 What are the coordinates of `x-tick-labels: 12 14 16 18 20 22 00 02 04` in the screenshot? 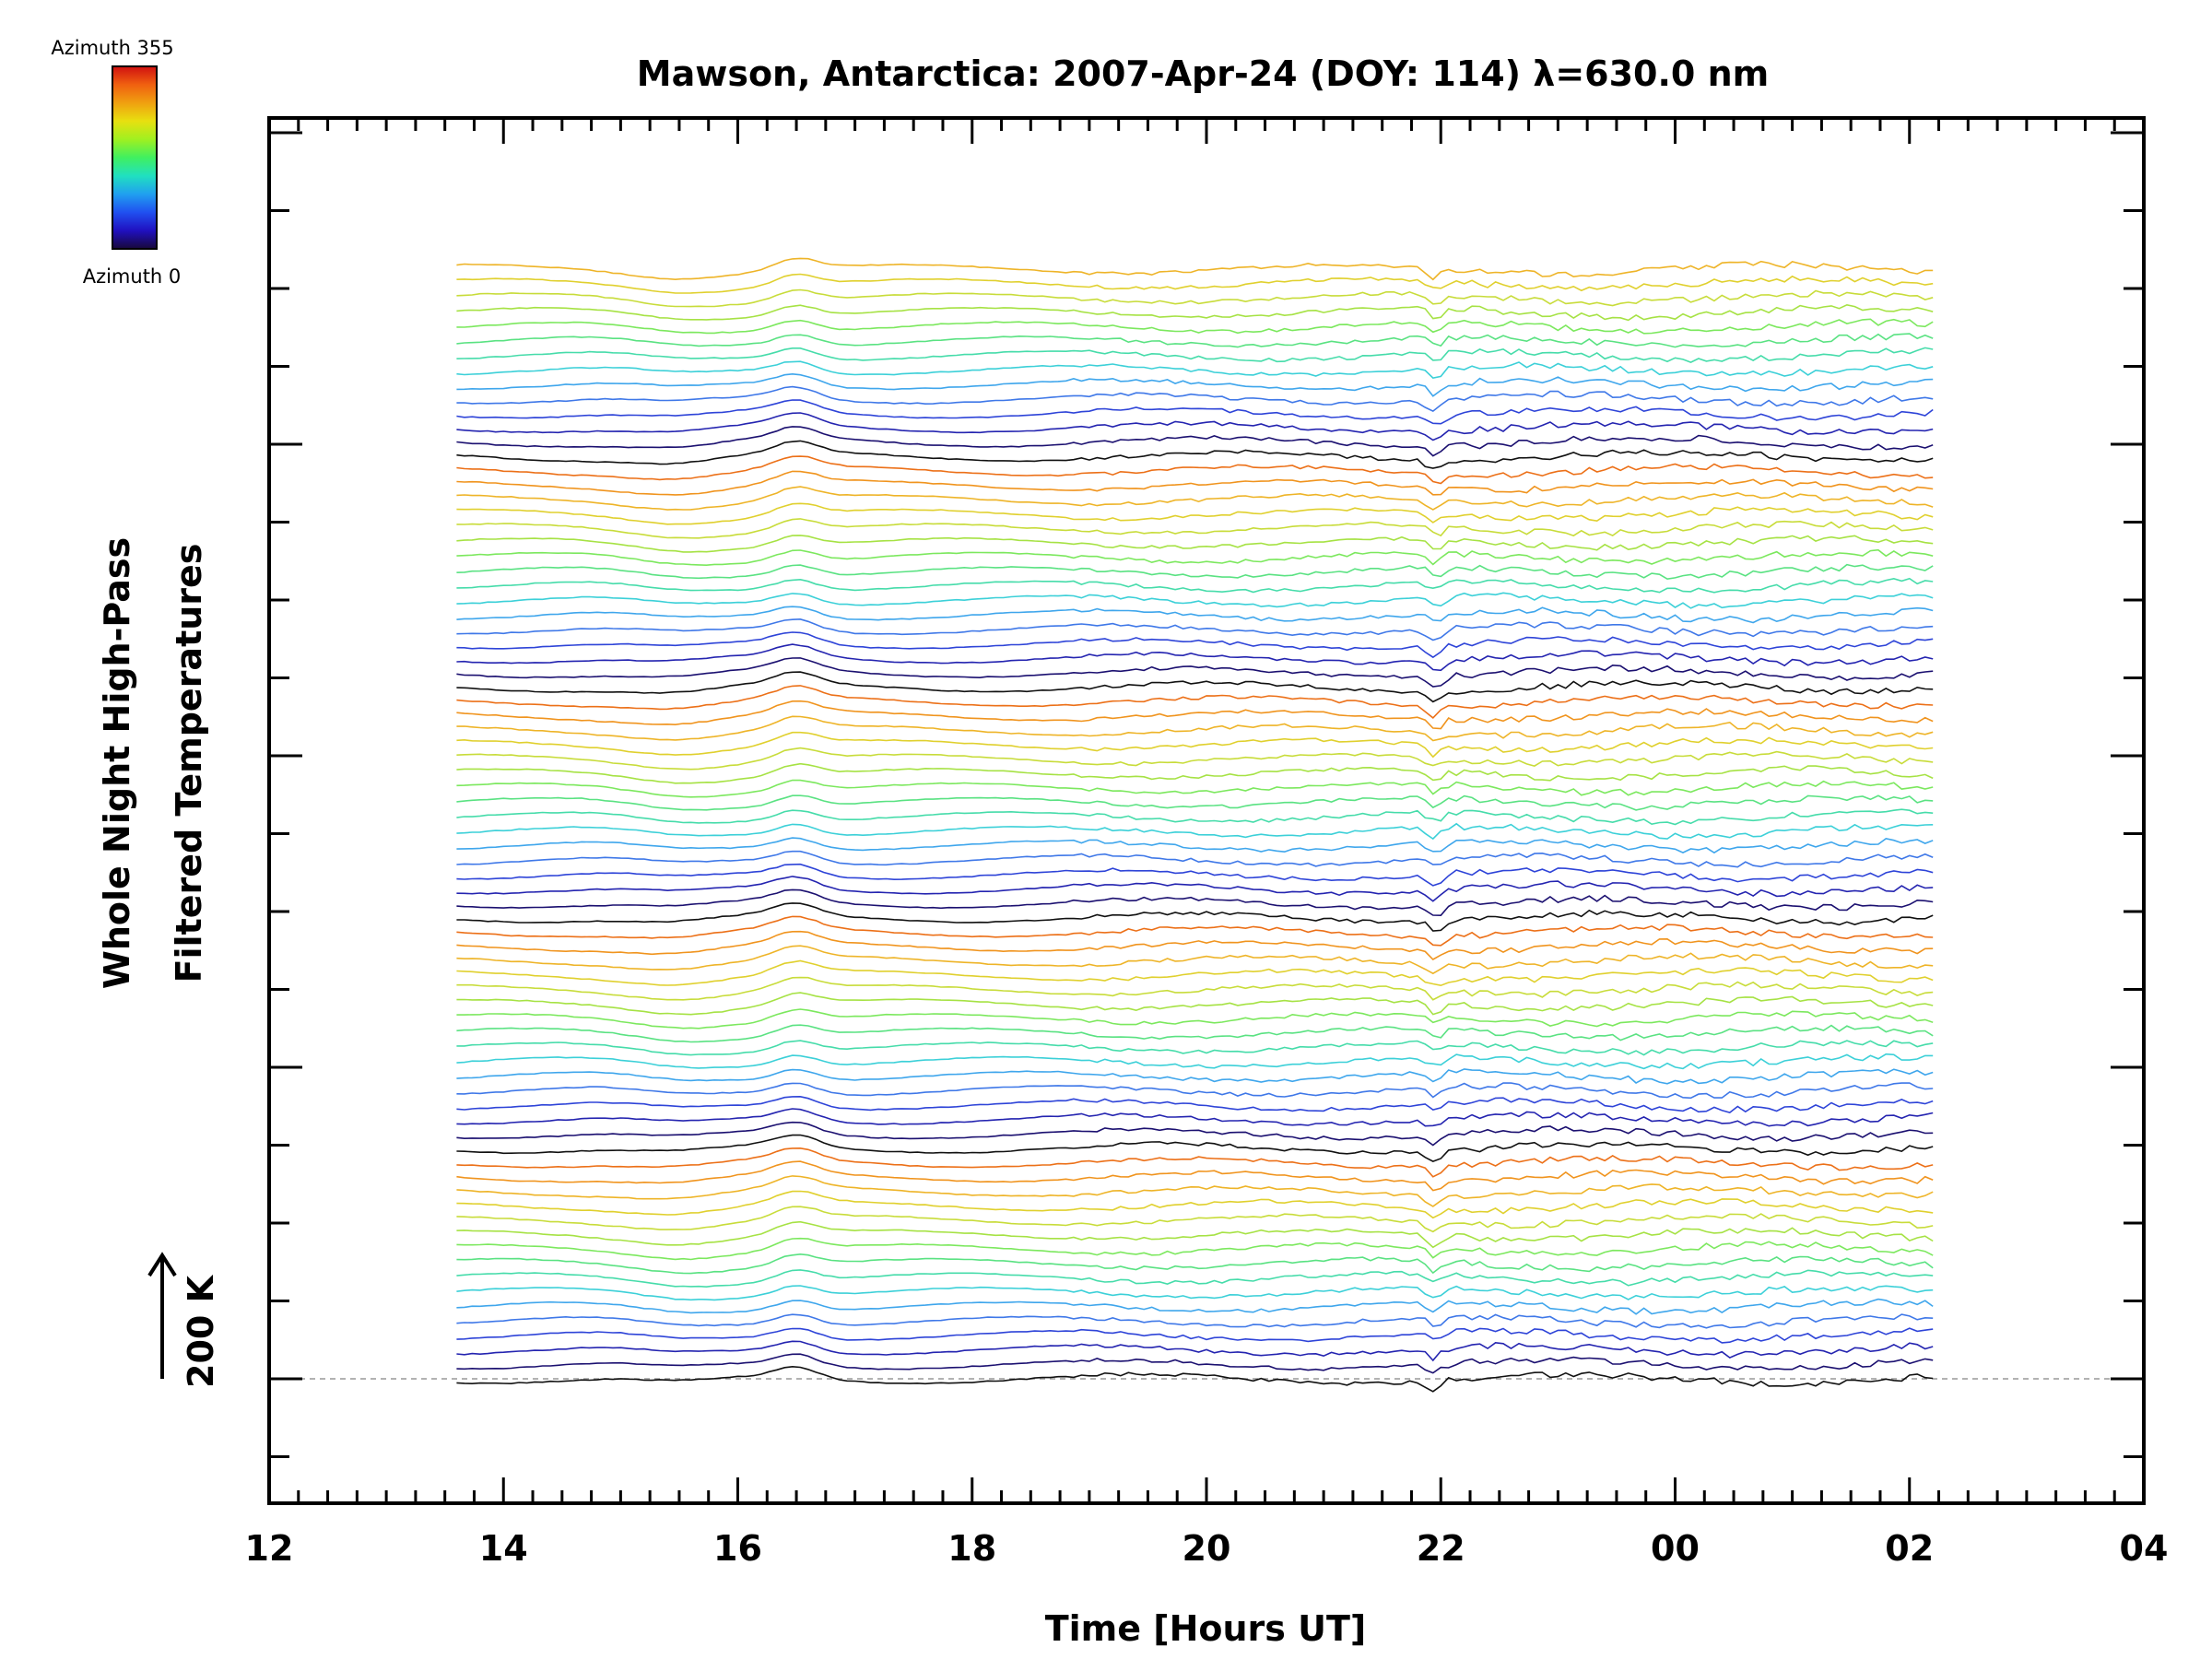 It's located at (1207, 1548).